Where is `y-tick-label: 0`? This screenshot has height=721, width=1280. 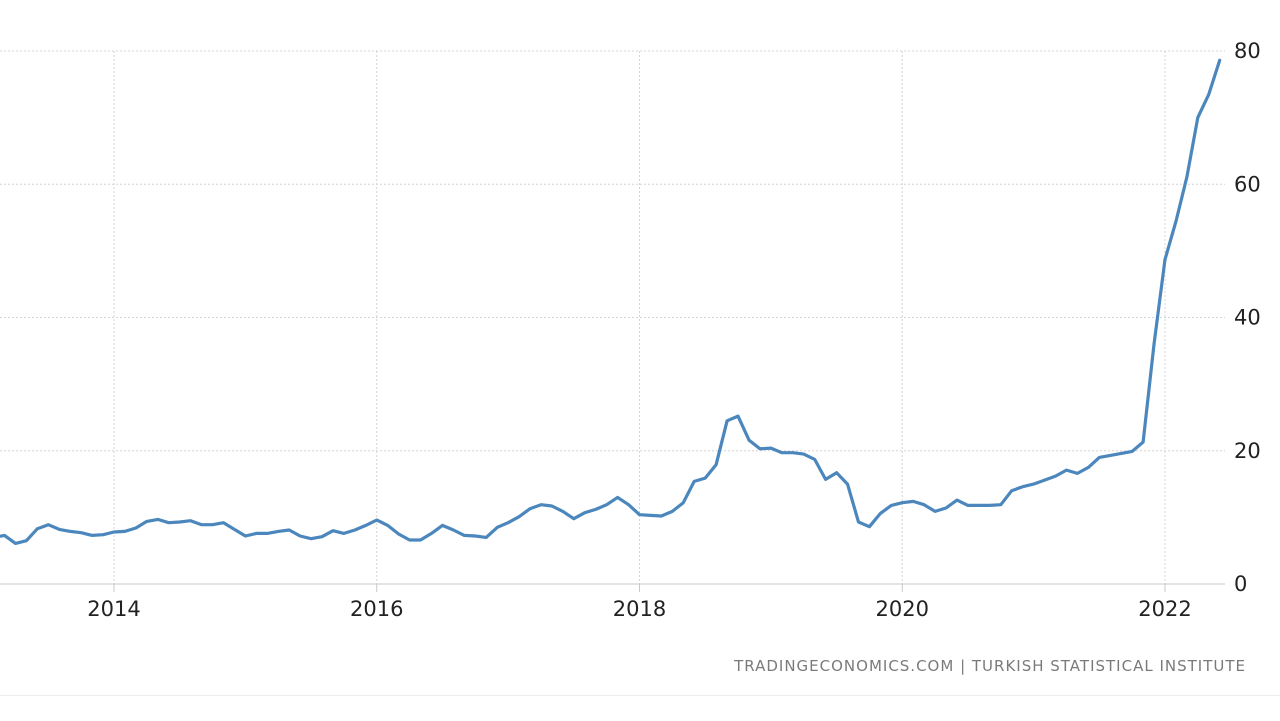
y-tick-label: 0 is located at coordinates (1240, 584).